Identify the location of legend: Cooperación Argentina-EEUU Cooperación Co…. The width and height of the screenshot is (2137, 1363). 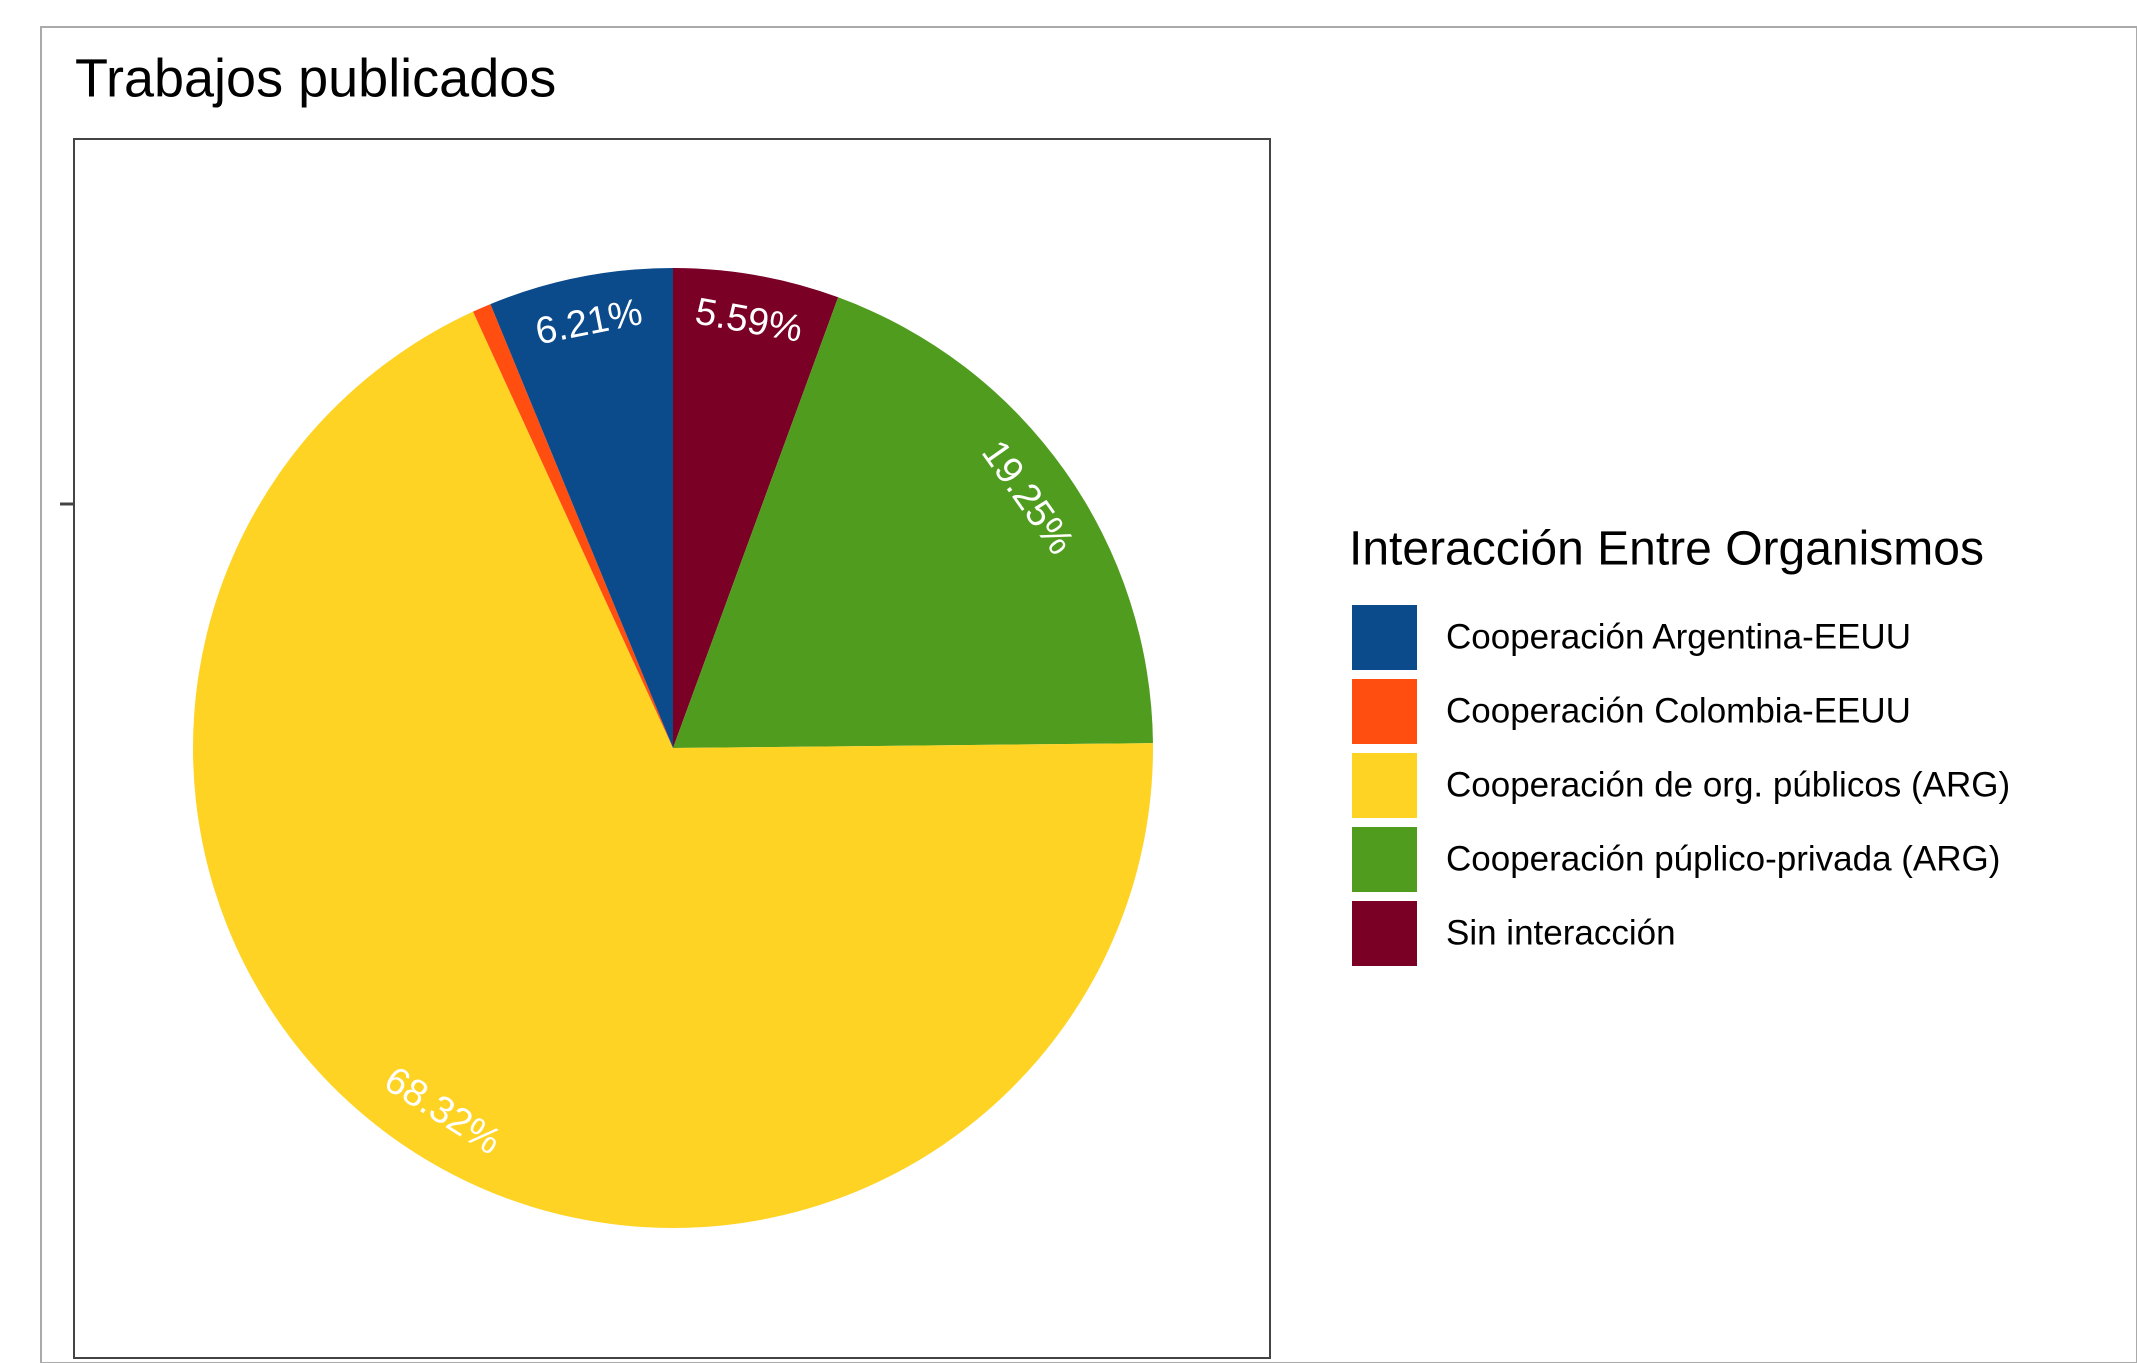
(1680, 785).